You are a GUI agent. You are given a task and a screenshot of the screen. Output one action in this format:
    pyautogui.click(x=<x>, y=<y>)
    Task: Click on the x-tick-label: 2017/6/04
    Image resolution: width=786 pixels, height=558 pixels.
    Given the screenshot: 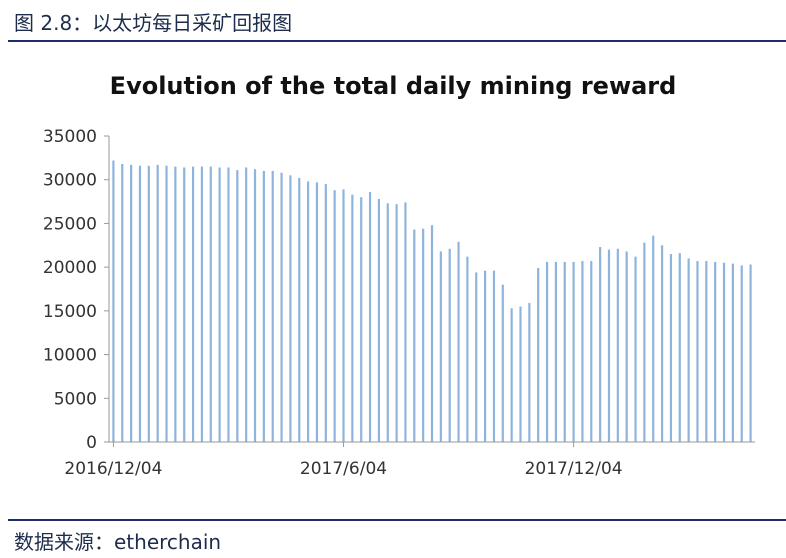 What is the action you would take?
    pyautogui.click(x=343, y=469)
    